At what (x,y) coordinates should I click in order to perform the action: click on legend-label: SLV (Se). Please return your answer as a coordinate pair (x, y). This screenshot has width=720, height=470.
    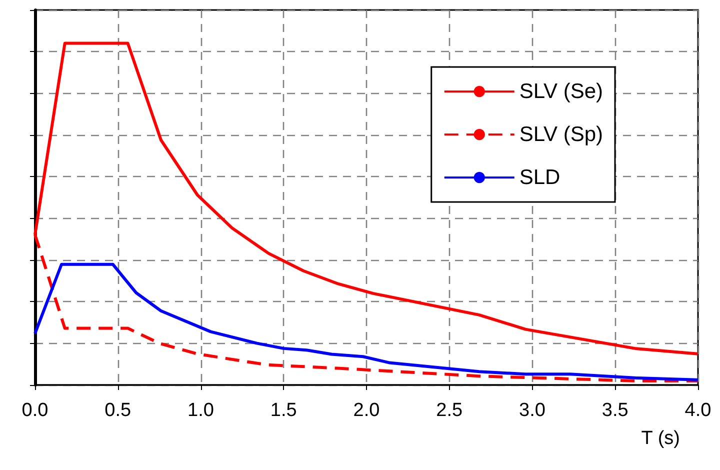
    Looking at the image, I should click on (561, 91).